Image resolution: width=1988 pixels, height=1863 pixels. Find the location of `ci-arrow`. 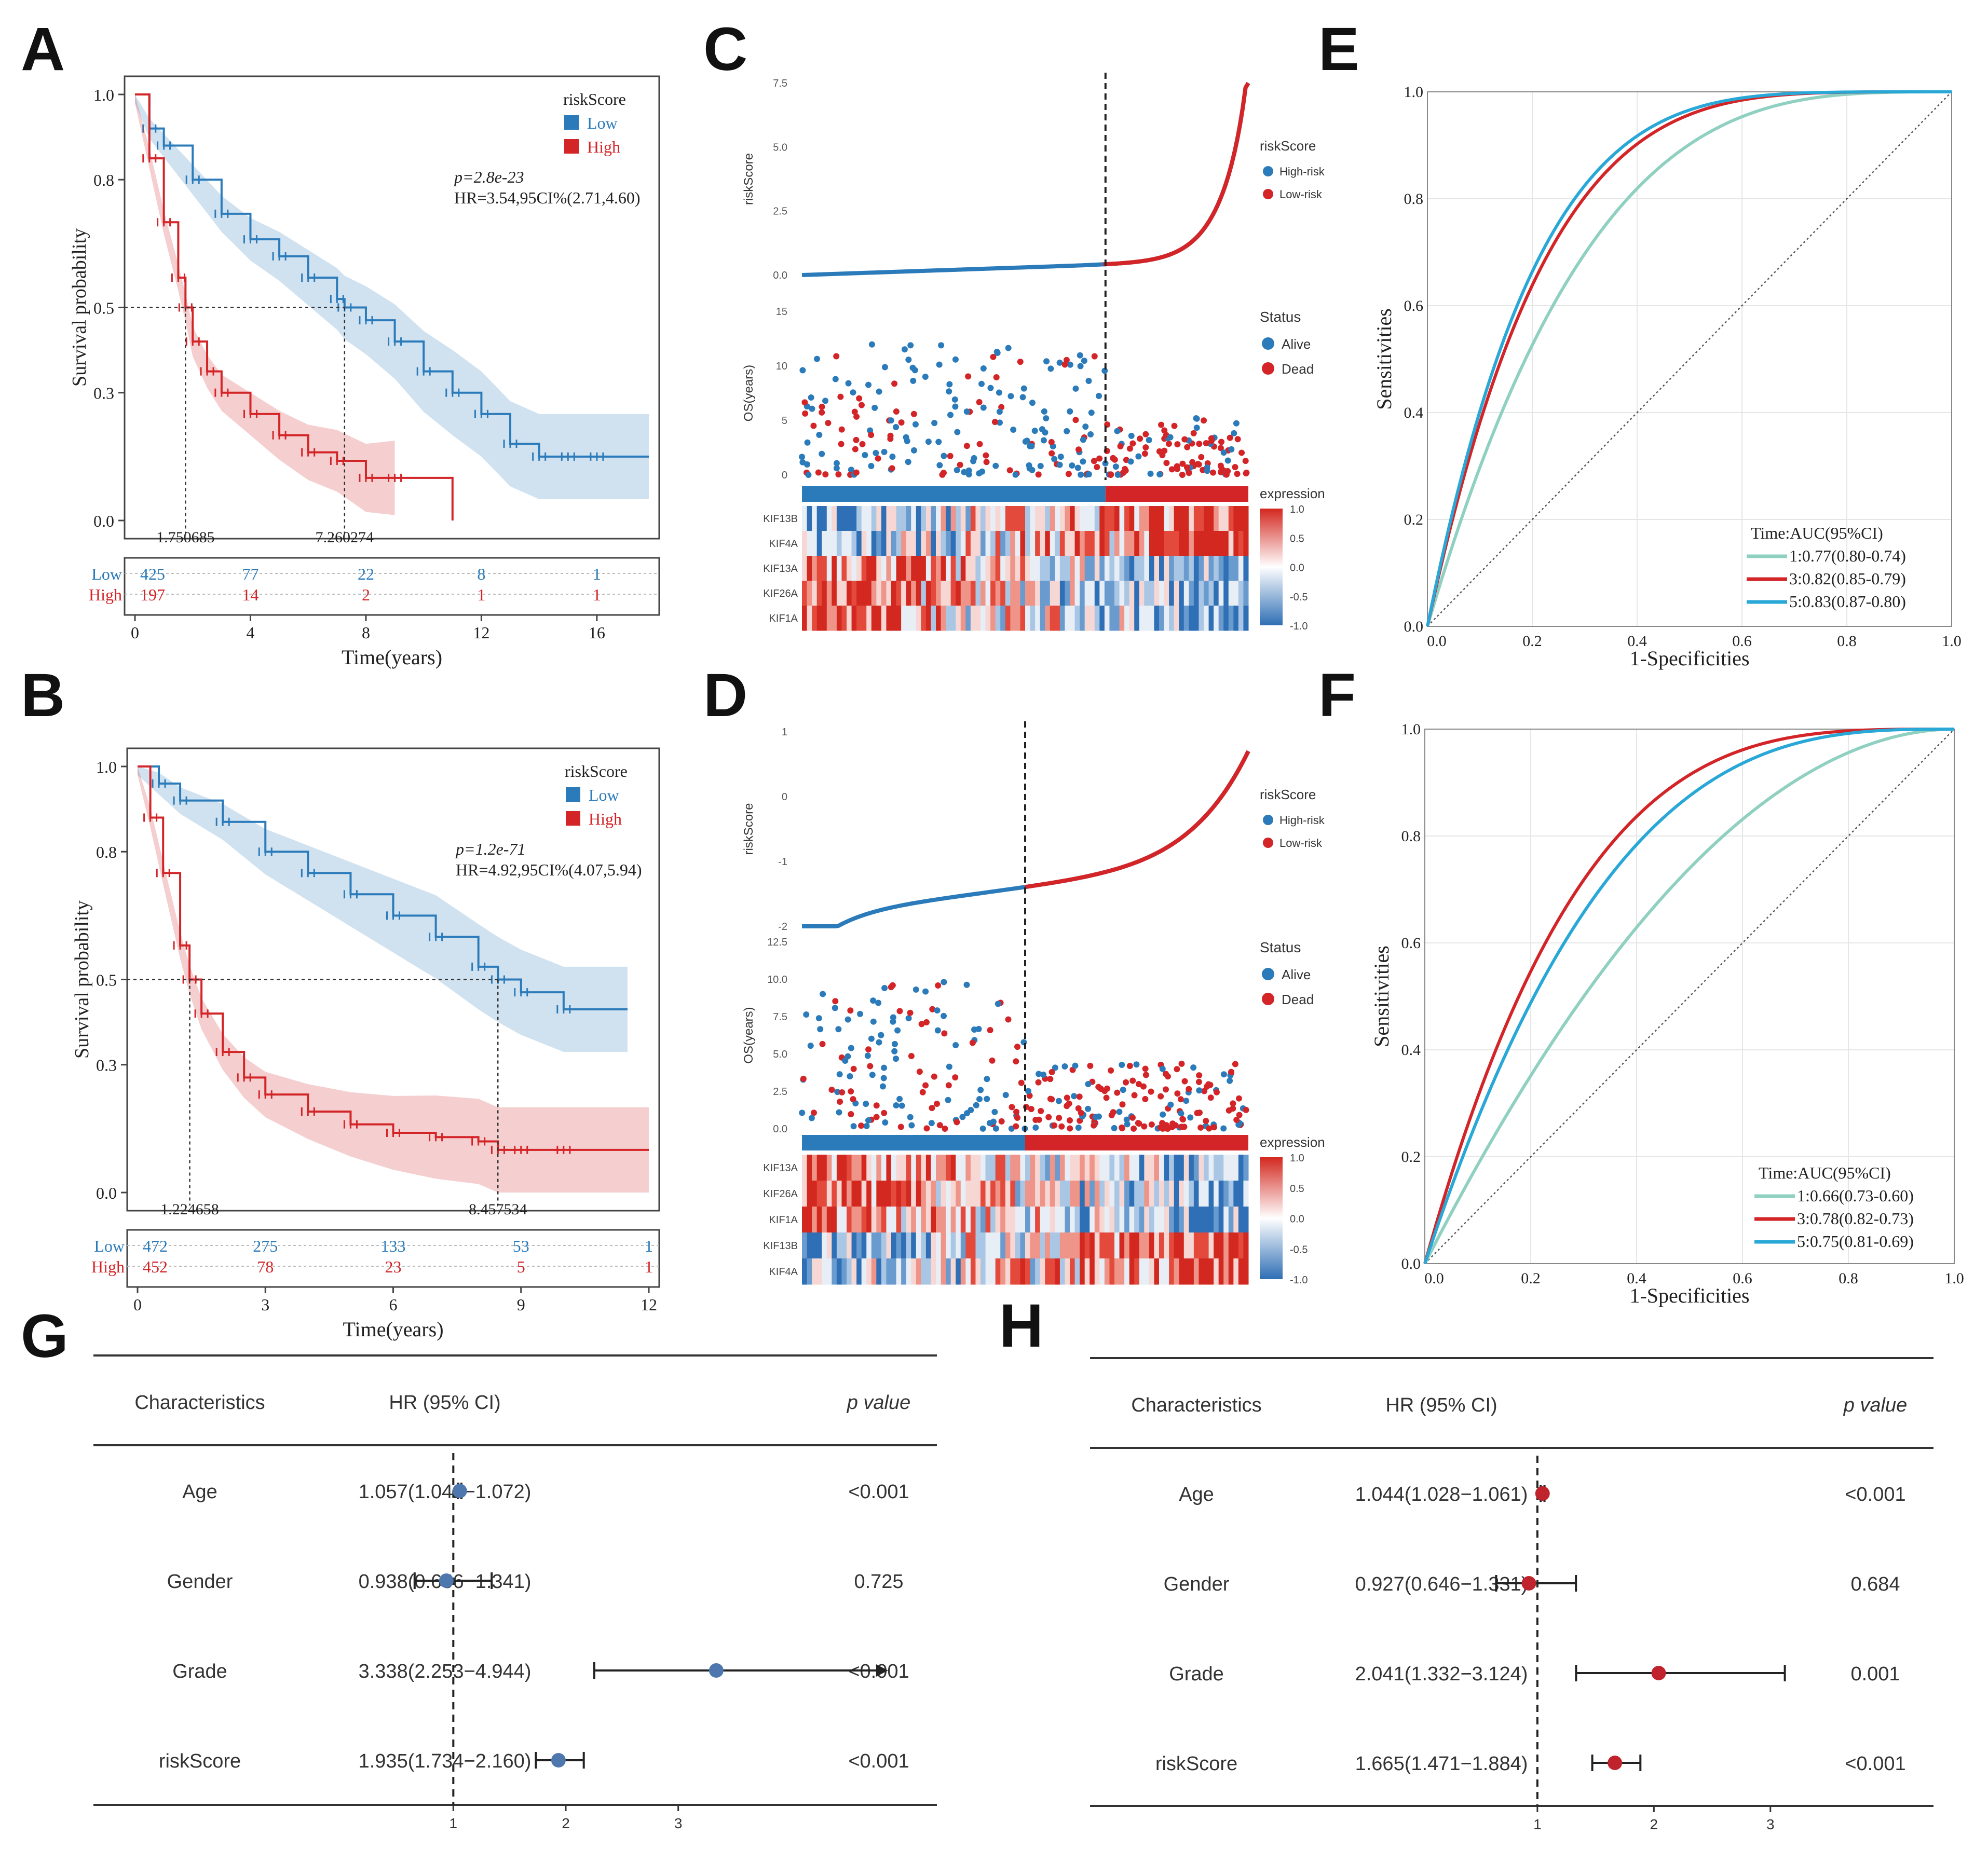

ci-arrow is located at coordinates (882, 1670).